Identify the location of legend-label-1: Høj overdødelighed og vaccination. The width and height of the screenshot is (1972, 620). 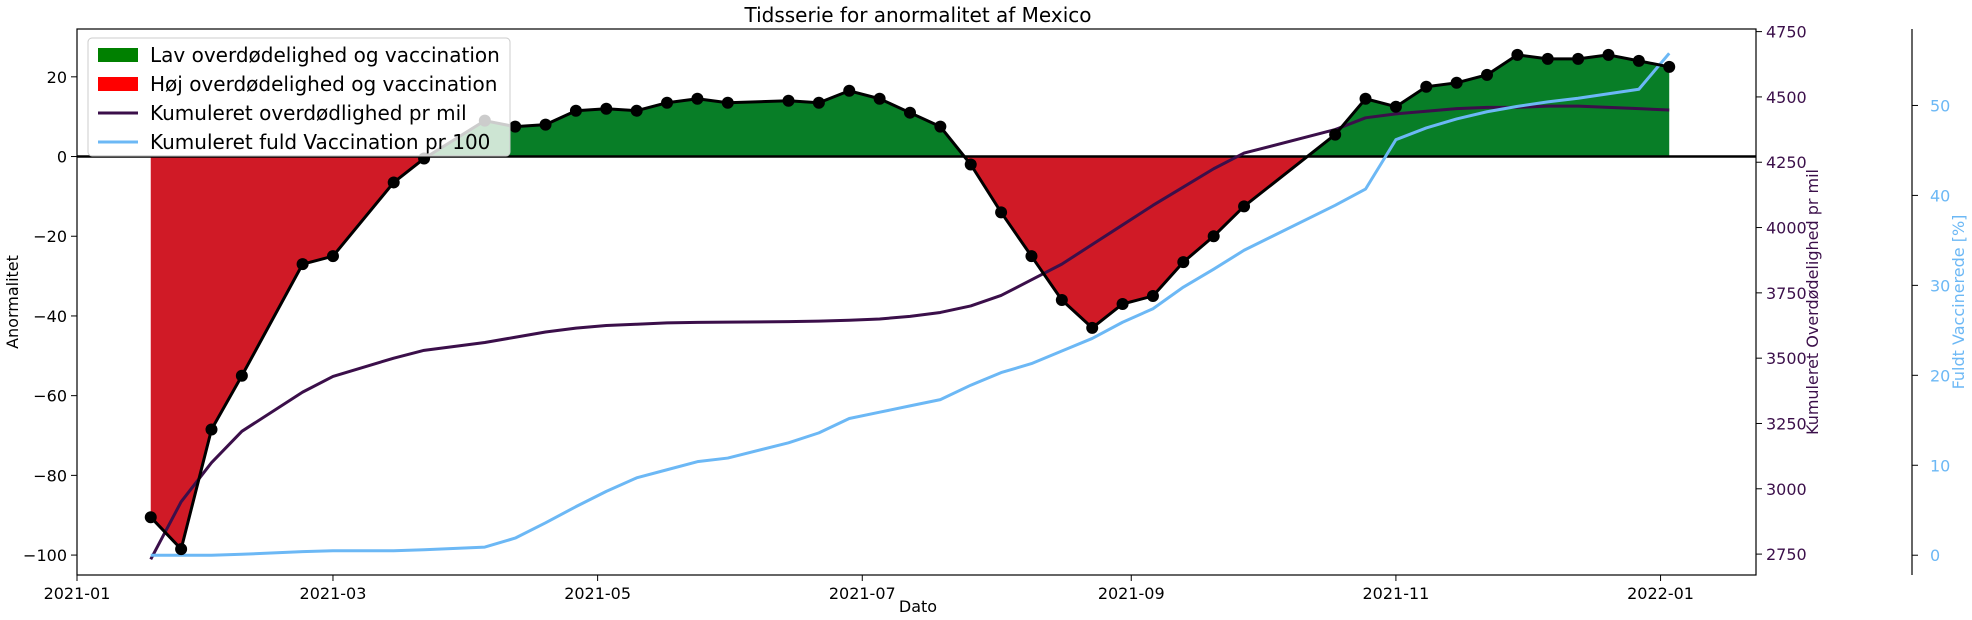
(323, 84).